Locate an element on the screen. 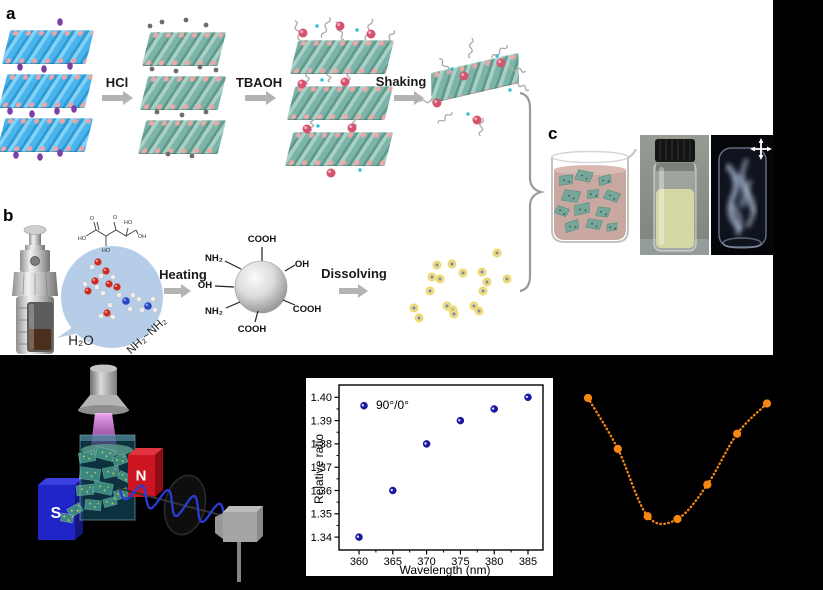  magnet-north is located at coordinates (145, 472).